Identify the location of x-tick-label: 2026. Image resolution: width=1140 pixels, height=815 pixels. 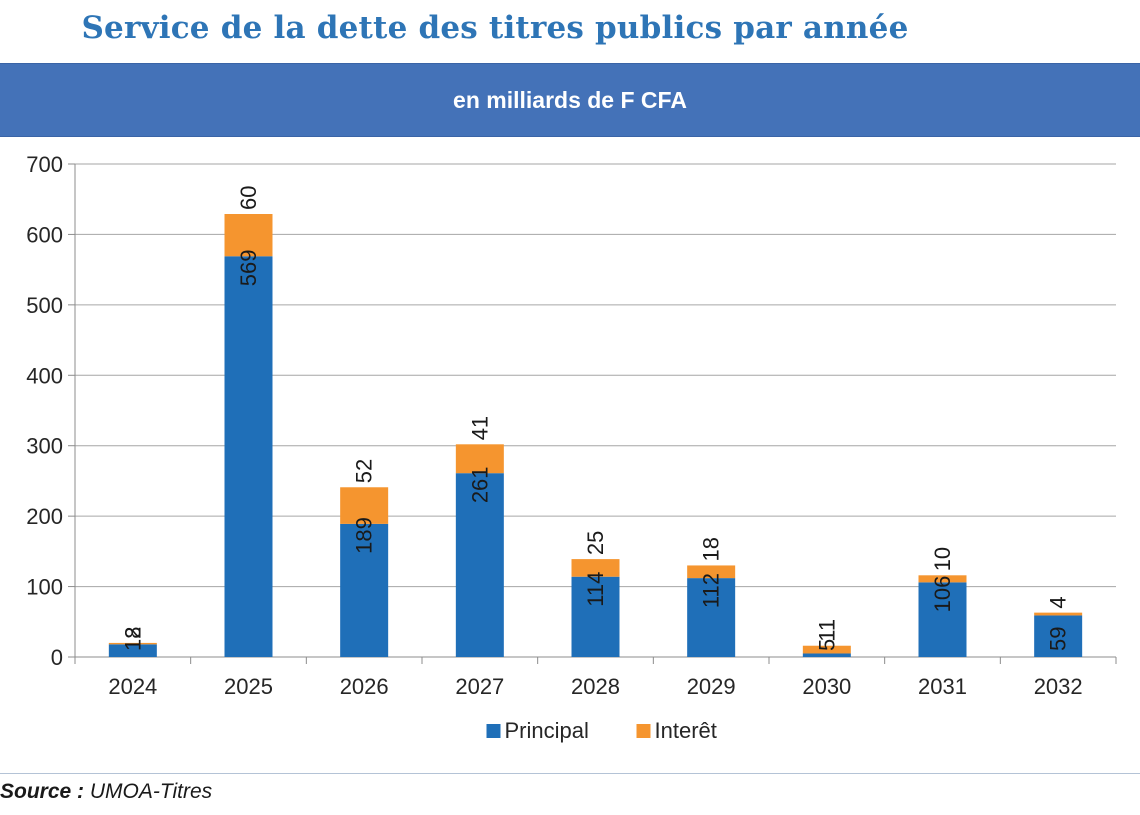
(364, 686).